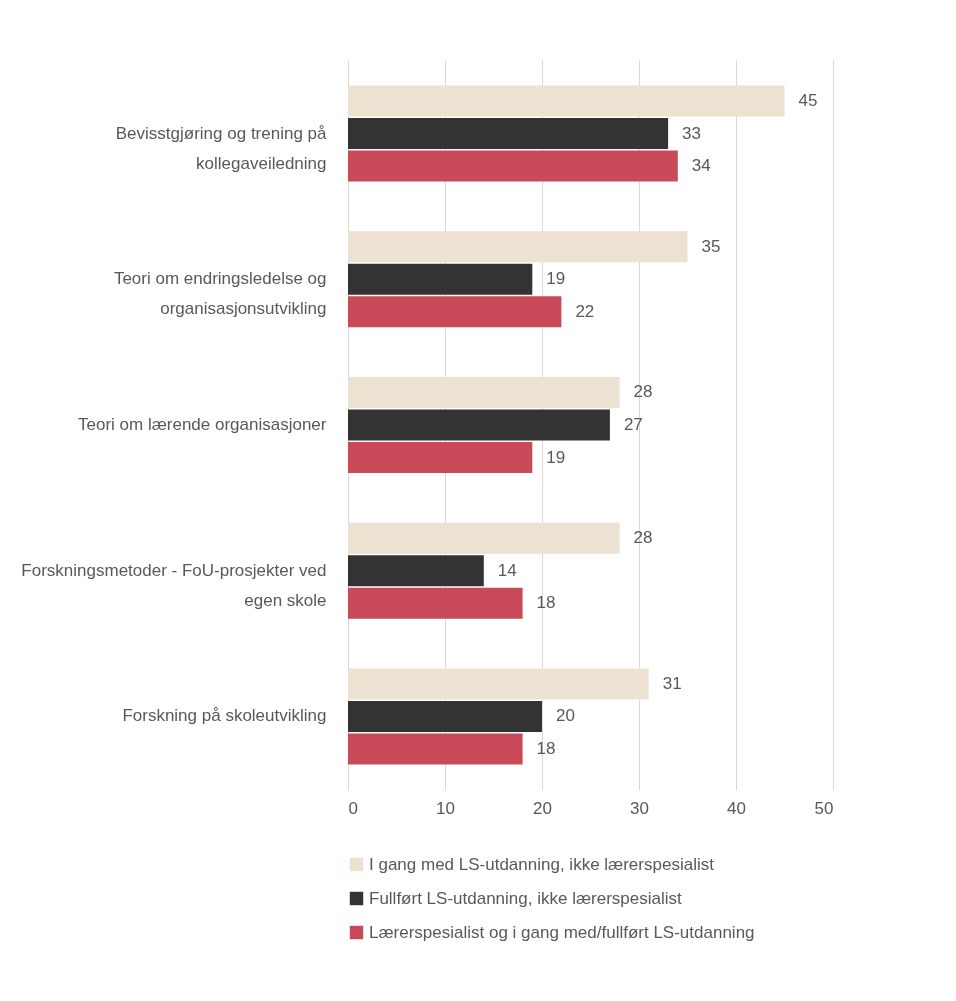  What do you see at coordinates (221, 148) in the screenshot?
I see `y-tick-label: Bevisstgjøring og trening på kollegaveiledning` at bounding box center [221, 148].